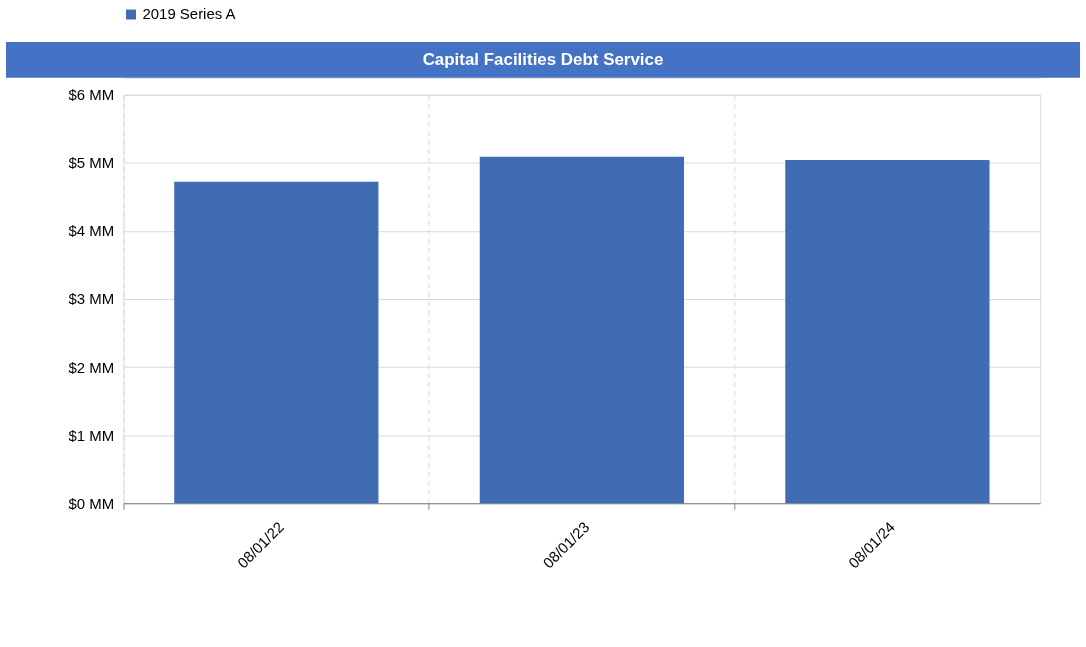 The image size is (1086, 647). What do you see at coordinates (91, 231) in the screenshot?
I see `y-tick-label: $4 MM` at bounding box center [91, 231].